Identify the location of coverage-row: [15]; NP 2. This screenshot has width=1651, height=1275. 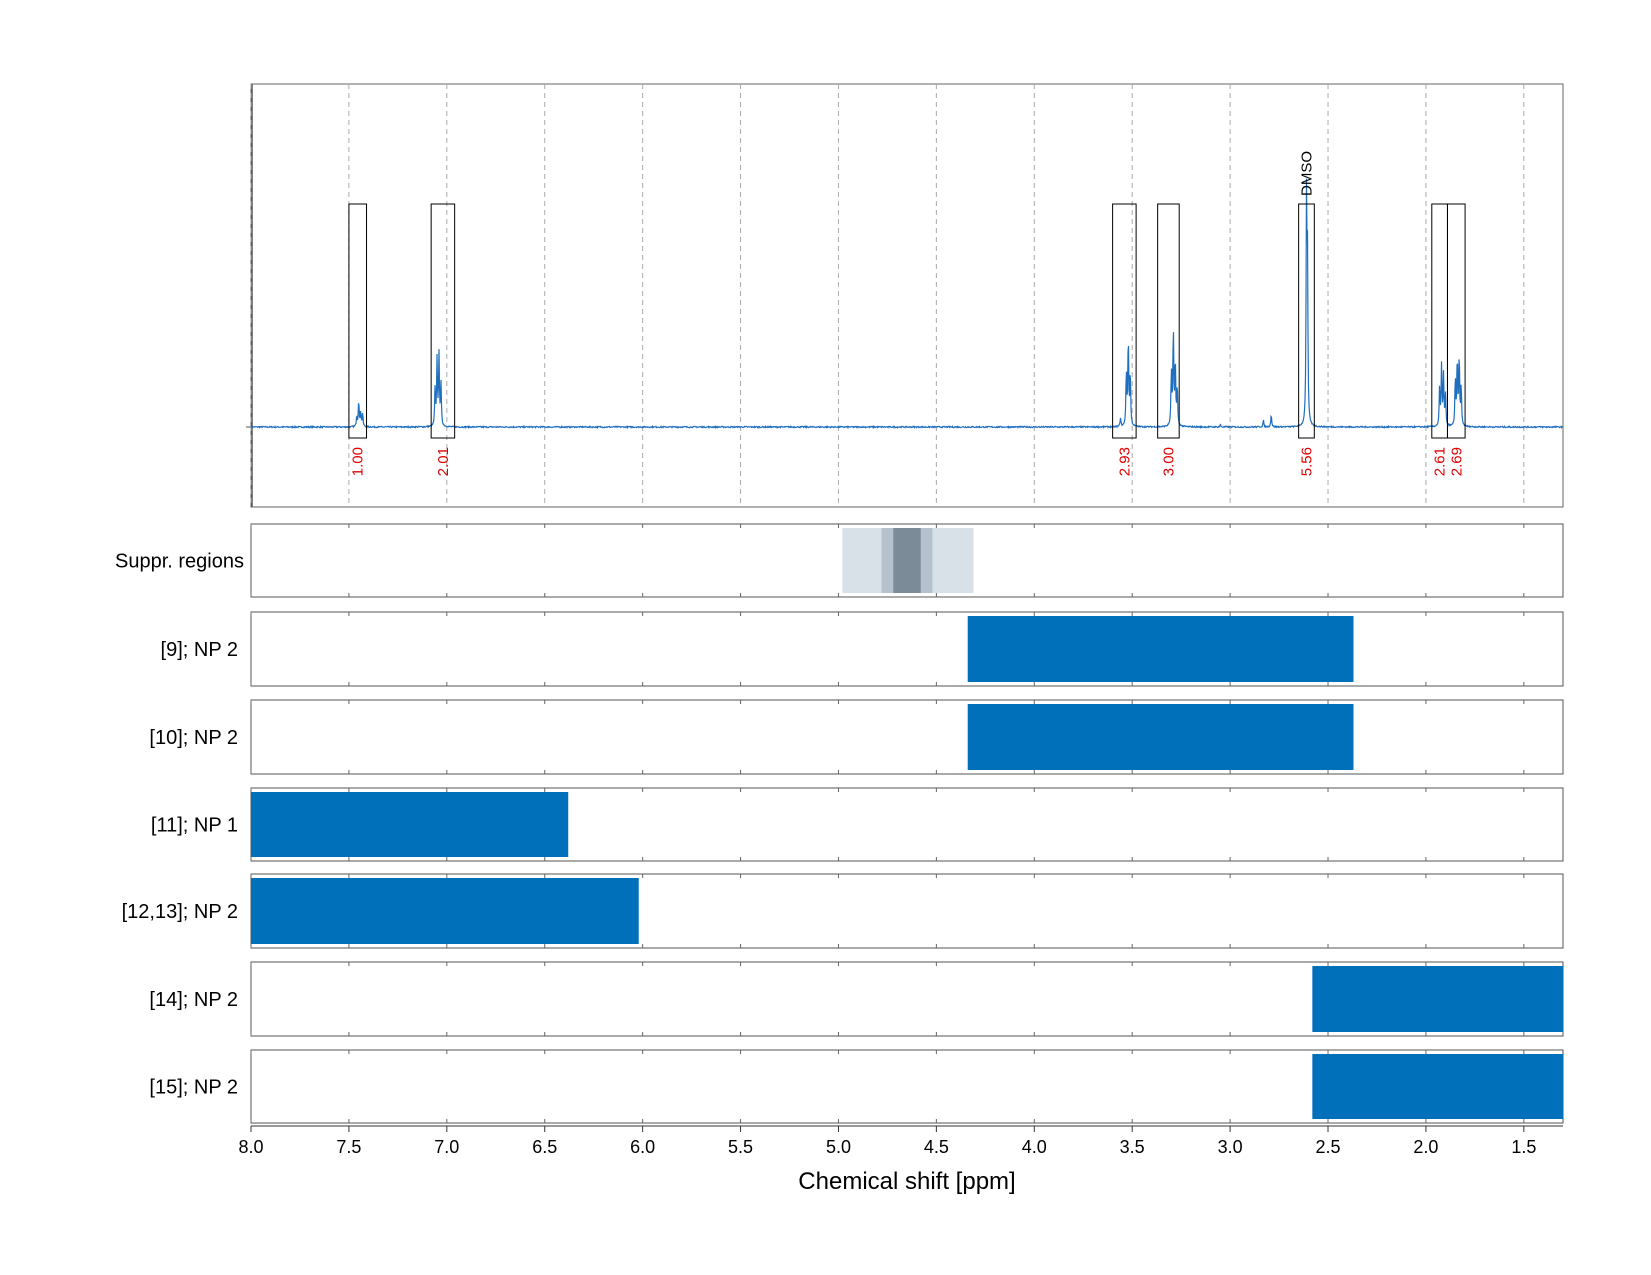
(856, 1086).